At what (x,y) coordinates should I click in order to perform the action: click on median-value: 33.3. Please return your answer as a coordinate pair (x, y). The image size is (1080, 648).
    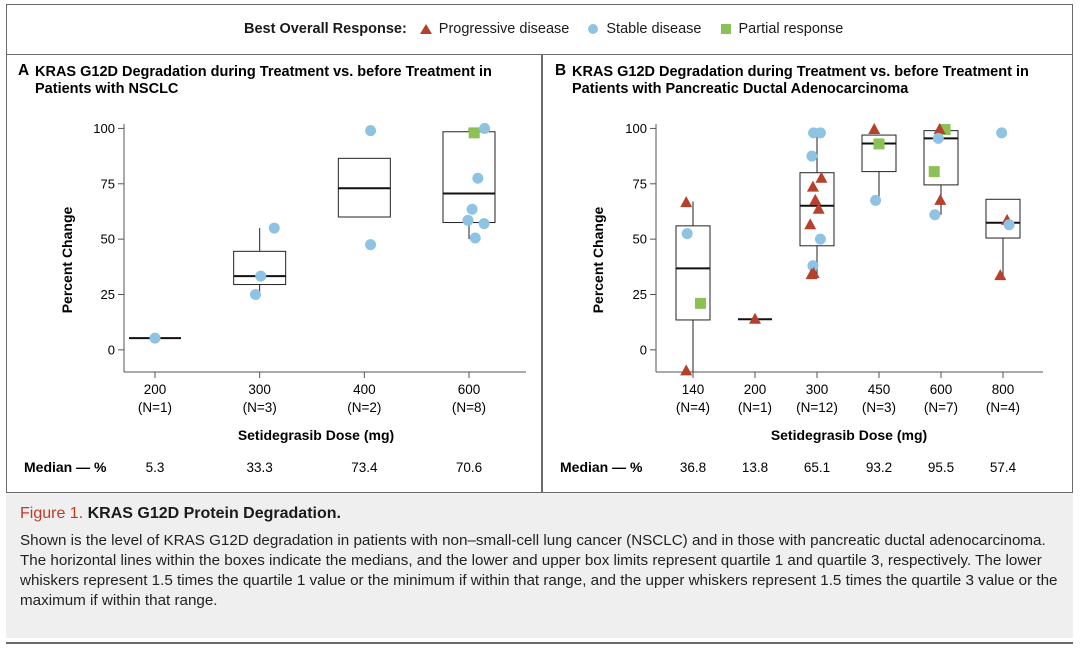
    Looking at the image, I should click on (260, 467).